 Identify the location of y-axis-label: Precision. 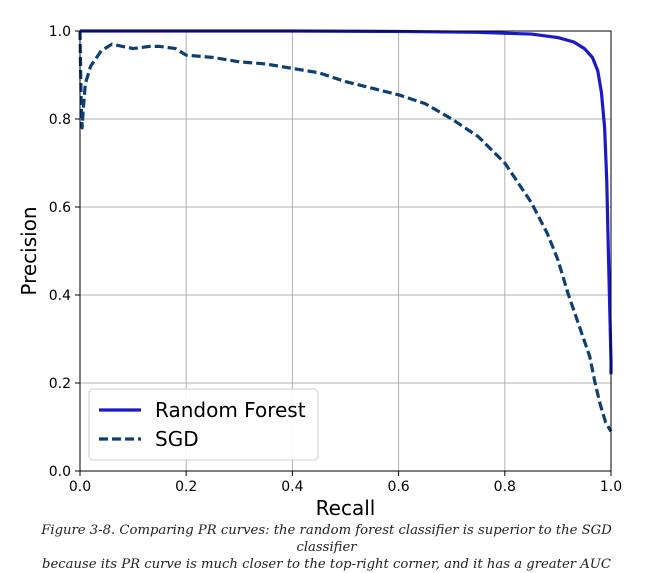
(29, 250).